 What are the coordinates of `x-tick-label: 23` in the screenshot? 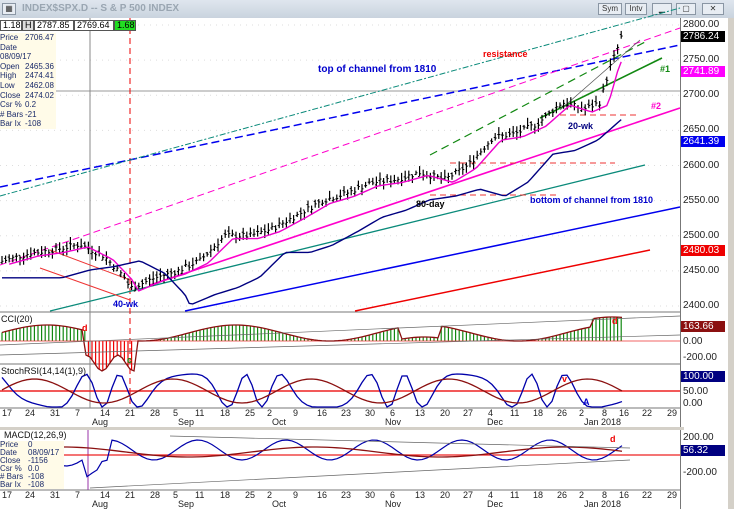 It's located at (346, 413).